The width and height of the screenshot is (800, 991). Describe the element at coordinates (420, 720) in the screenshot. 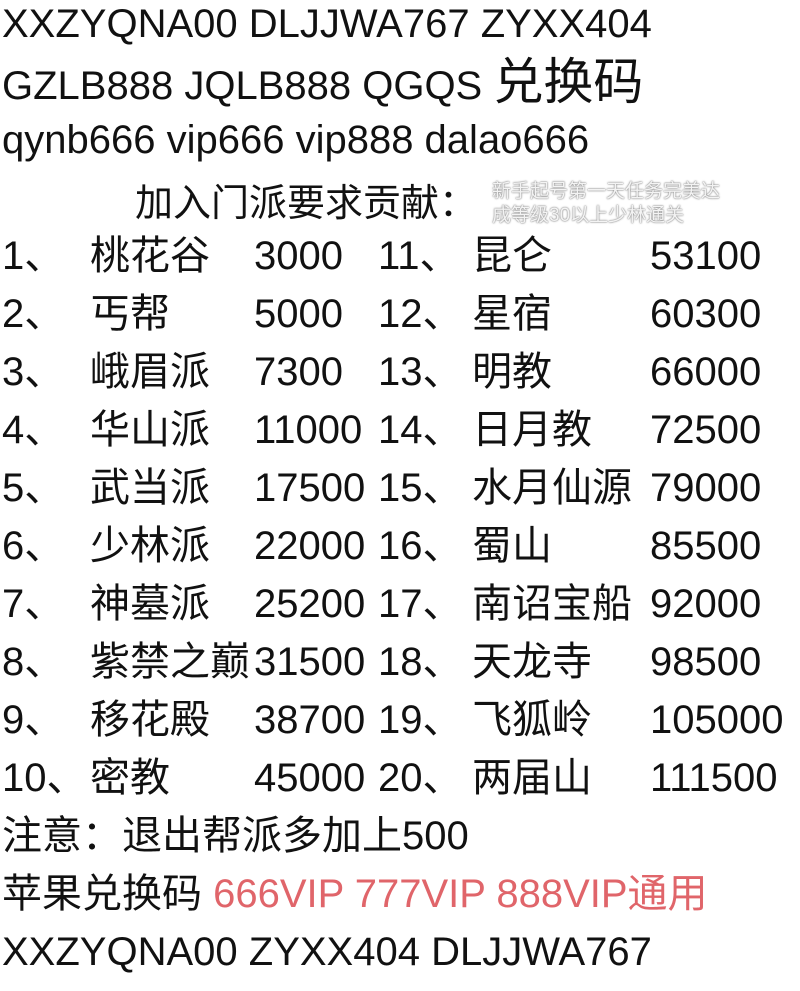

I see `right-number: 19、` at that location.